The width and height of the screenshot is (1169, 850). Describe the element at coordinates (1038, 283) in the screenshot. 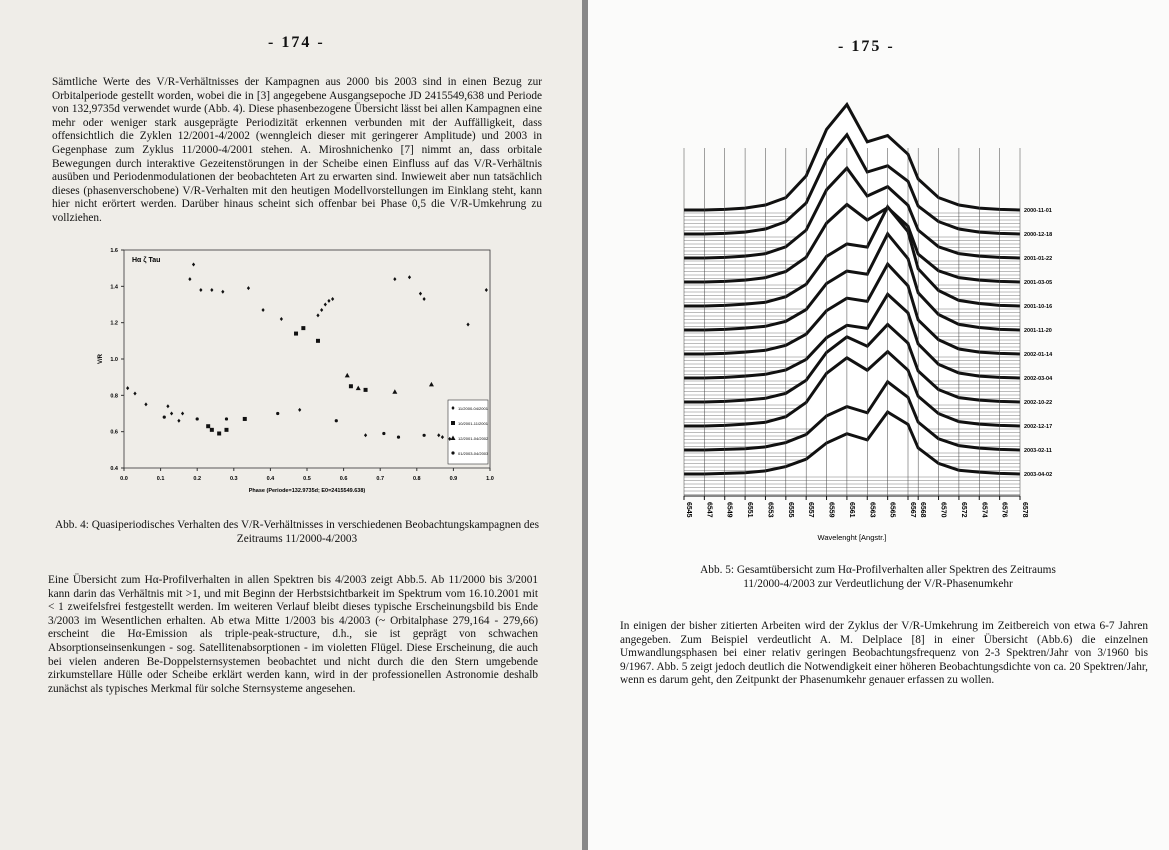

I see `legend-label: 2001-03-05` at that location.